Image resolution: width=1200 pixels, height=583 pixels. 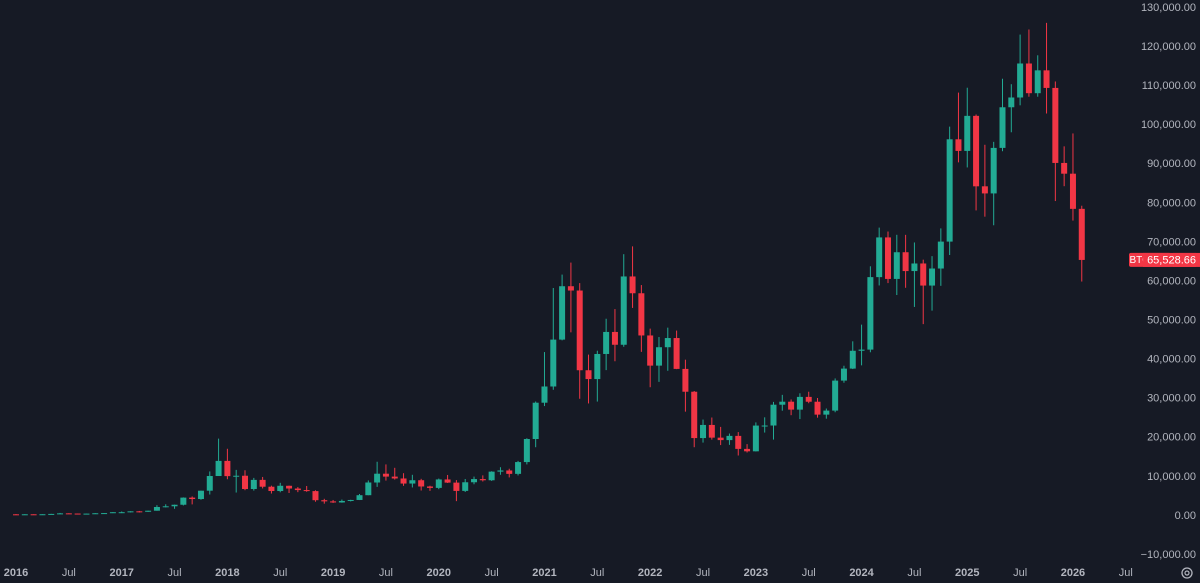 I want to click on last-price-label: 65,528.66, so click(x=1171, y=260).